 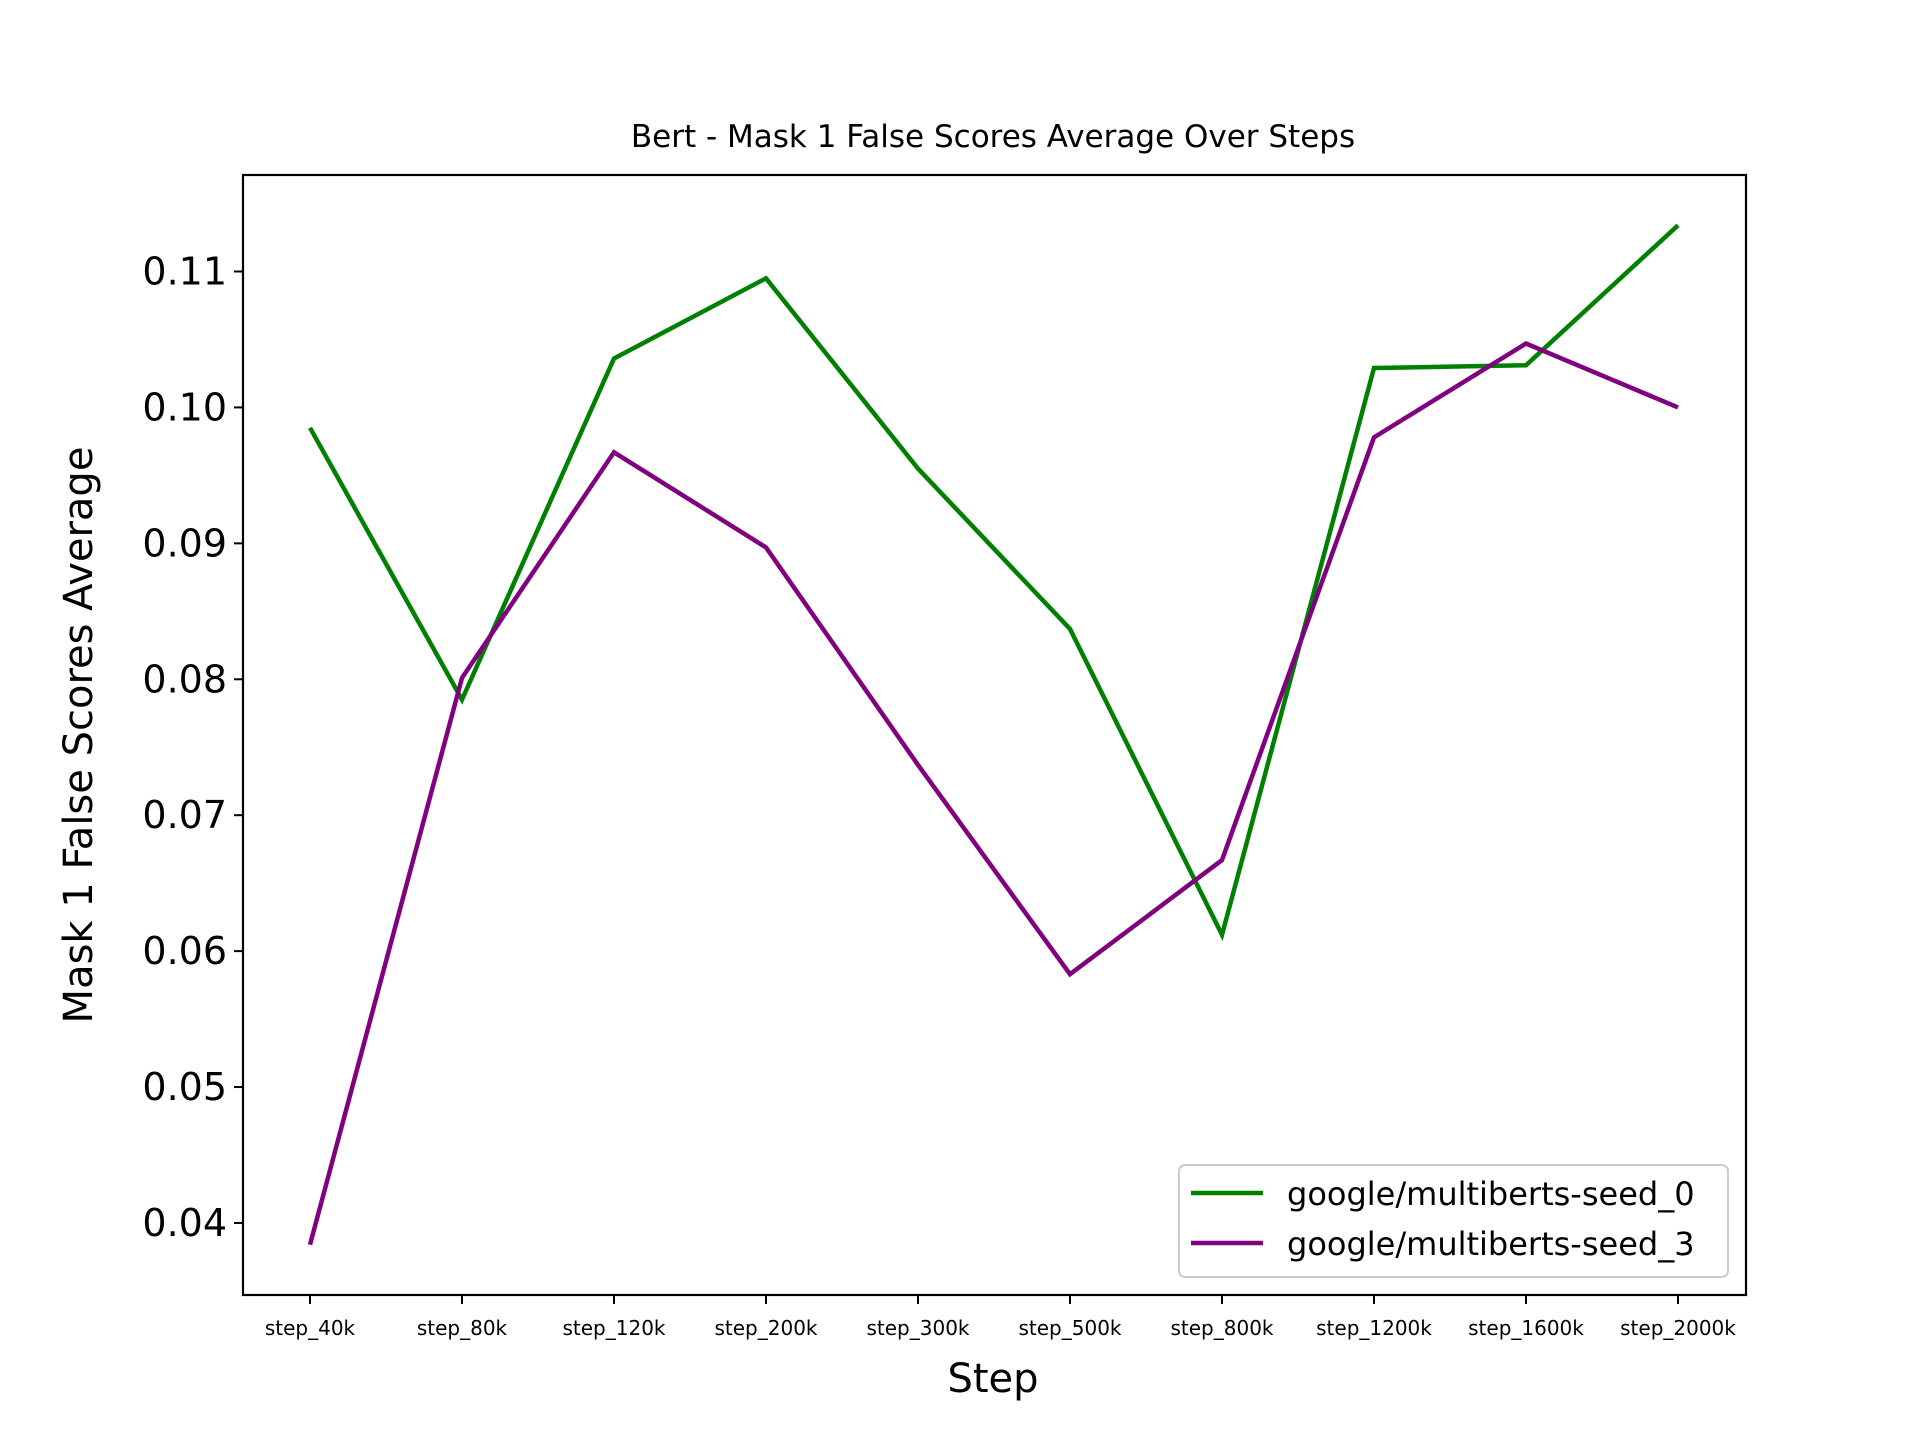 I want to click on x-tick-label: step_300k, so click(x=917, y=1328).